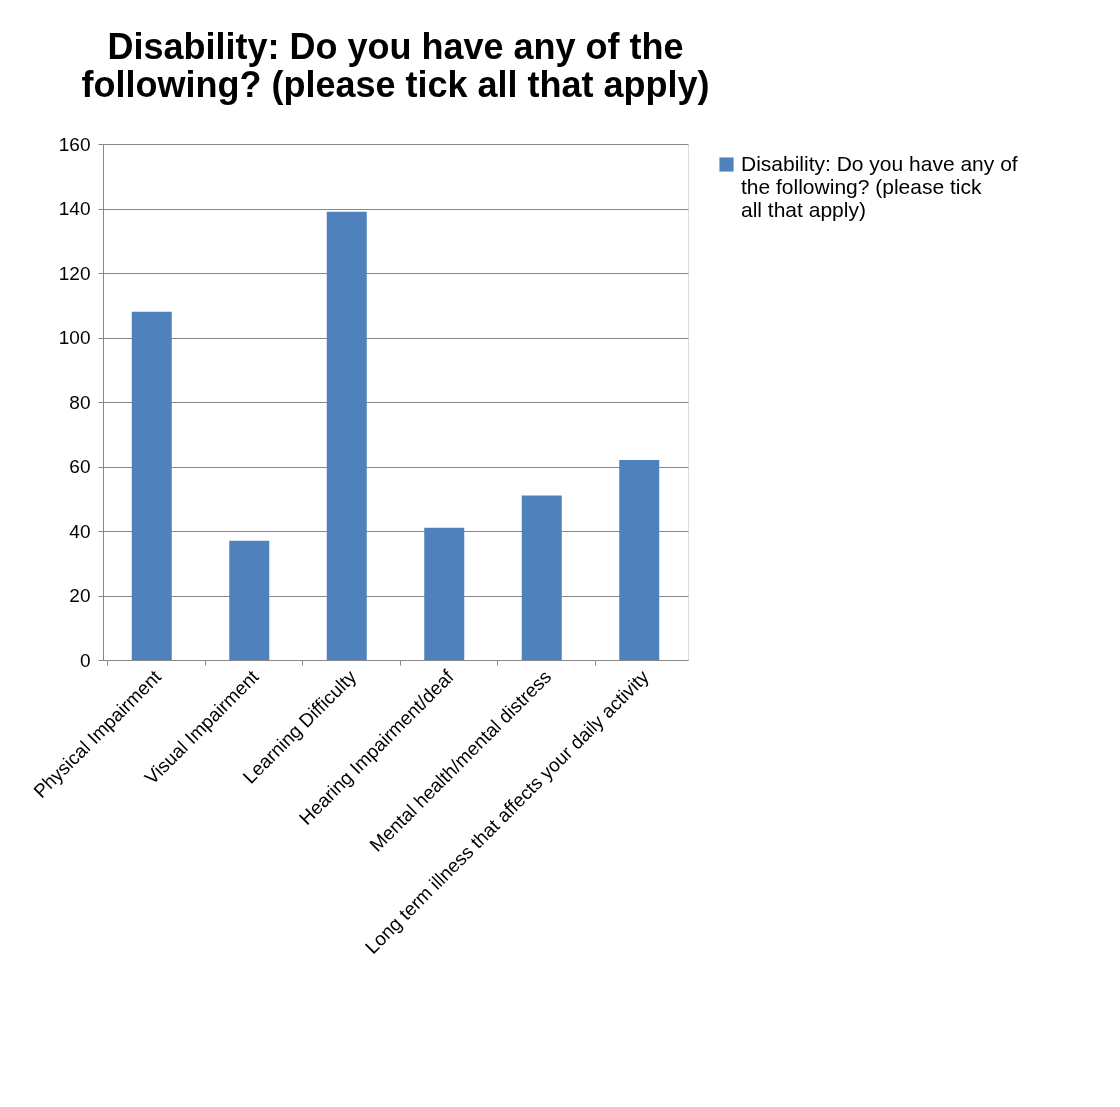 The image size is (1120, 1107). What do you see at coordinates (74, 273) in the screenshot?
I see `y-tick-label: 120` at bounding box center [74, 273].